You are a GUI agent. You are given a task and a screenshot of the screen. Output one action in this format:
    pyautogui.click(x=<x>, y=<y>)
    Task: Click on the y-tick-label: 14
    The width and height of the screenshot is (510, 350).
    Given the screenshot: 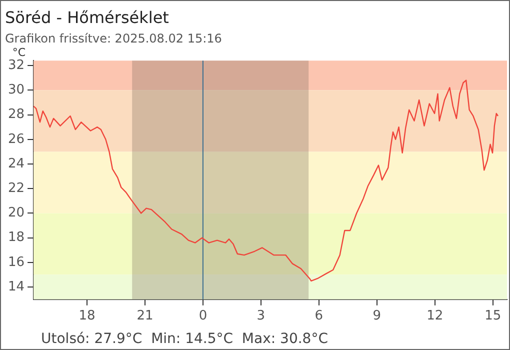 What is the action you would take?
    pyautogui.click(x=16, y=286)
    